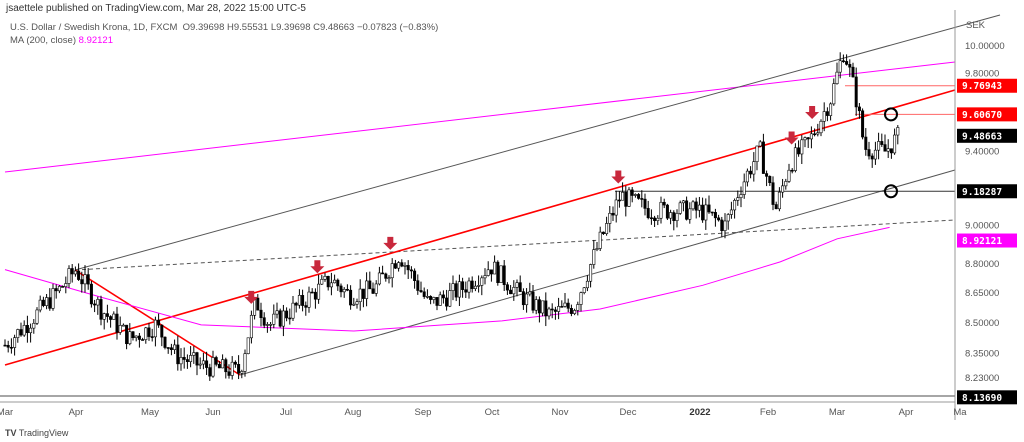 The width and height of the screenshot is (1024, 442). What do you see at coordinates (423, 412) in the screenshot?
I see `x-tick-label: Sep` at bounding box center [423, 412].